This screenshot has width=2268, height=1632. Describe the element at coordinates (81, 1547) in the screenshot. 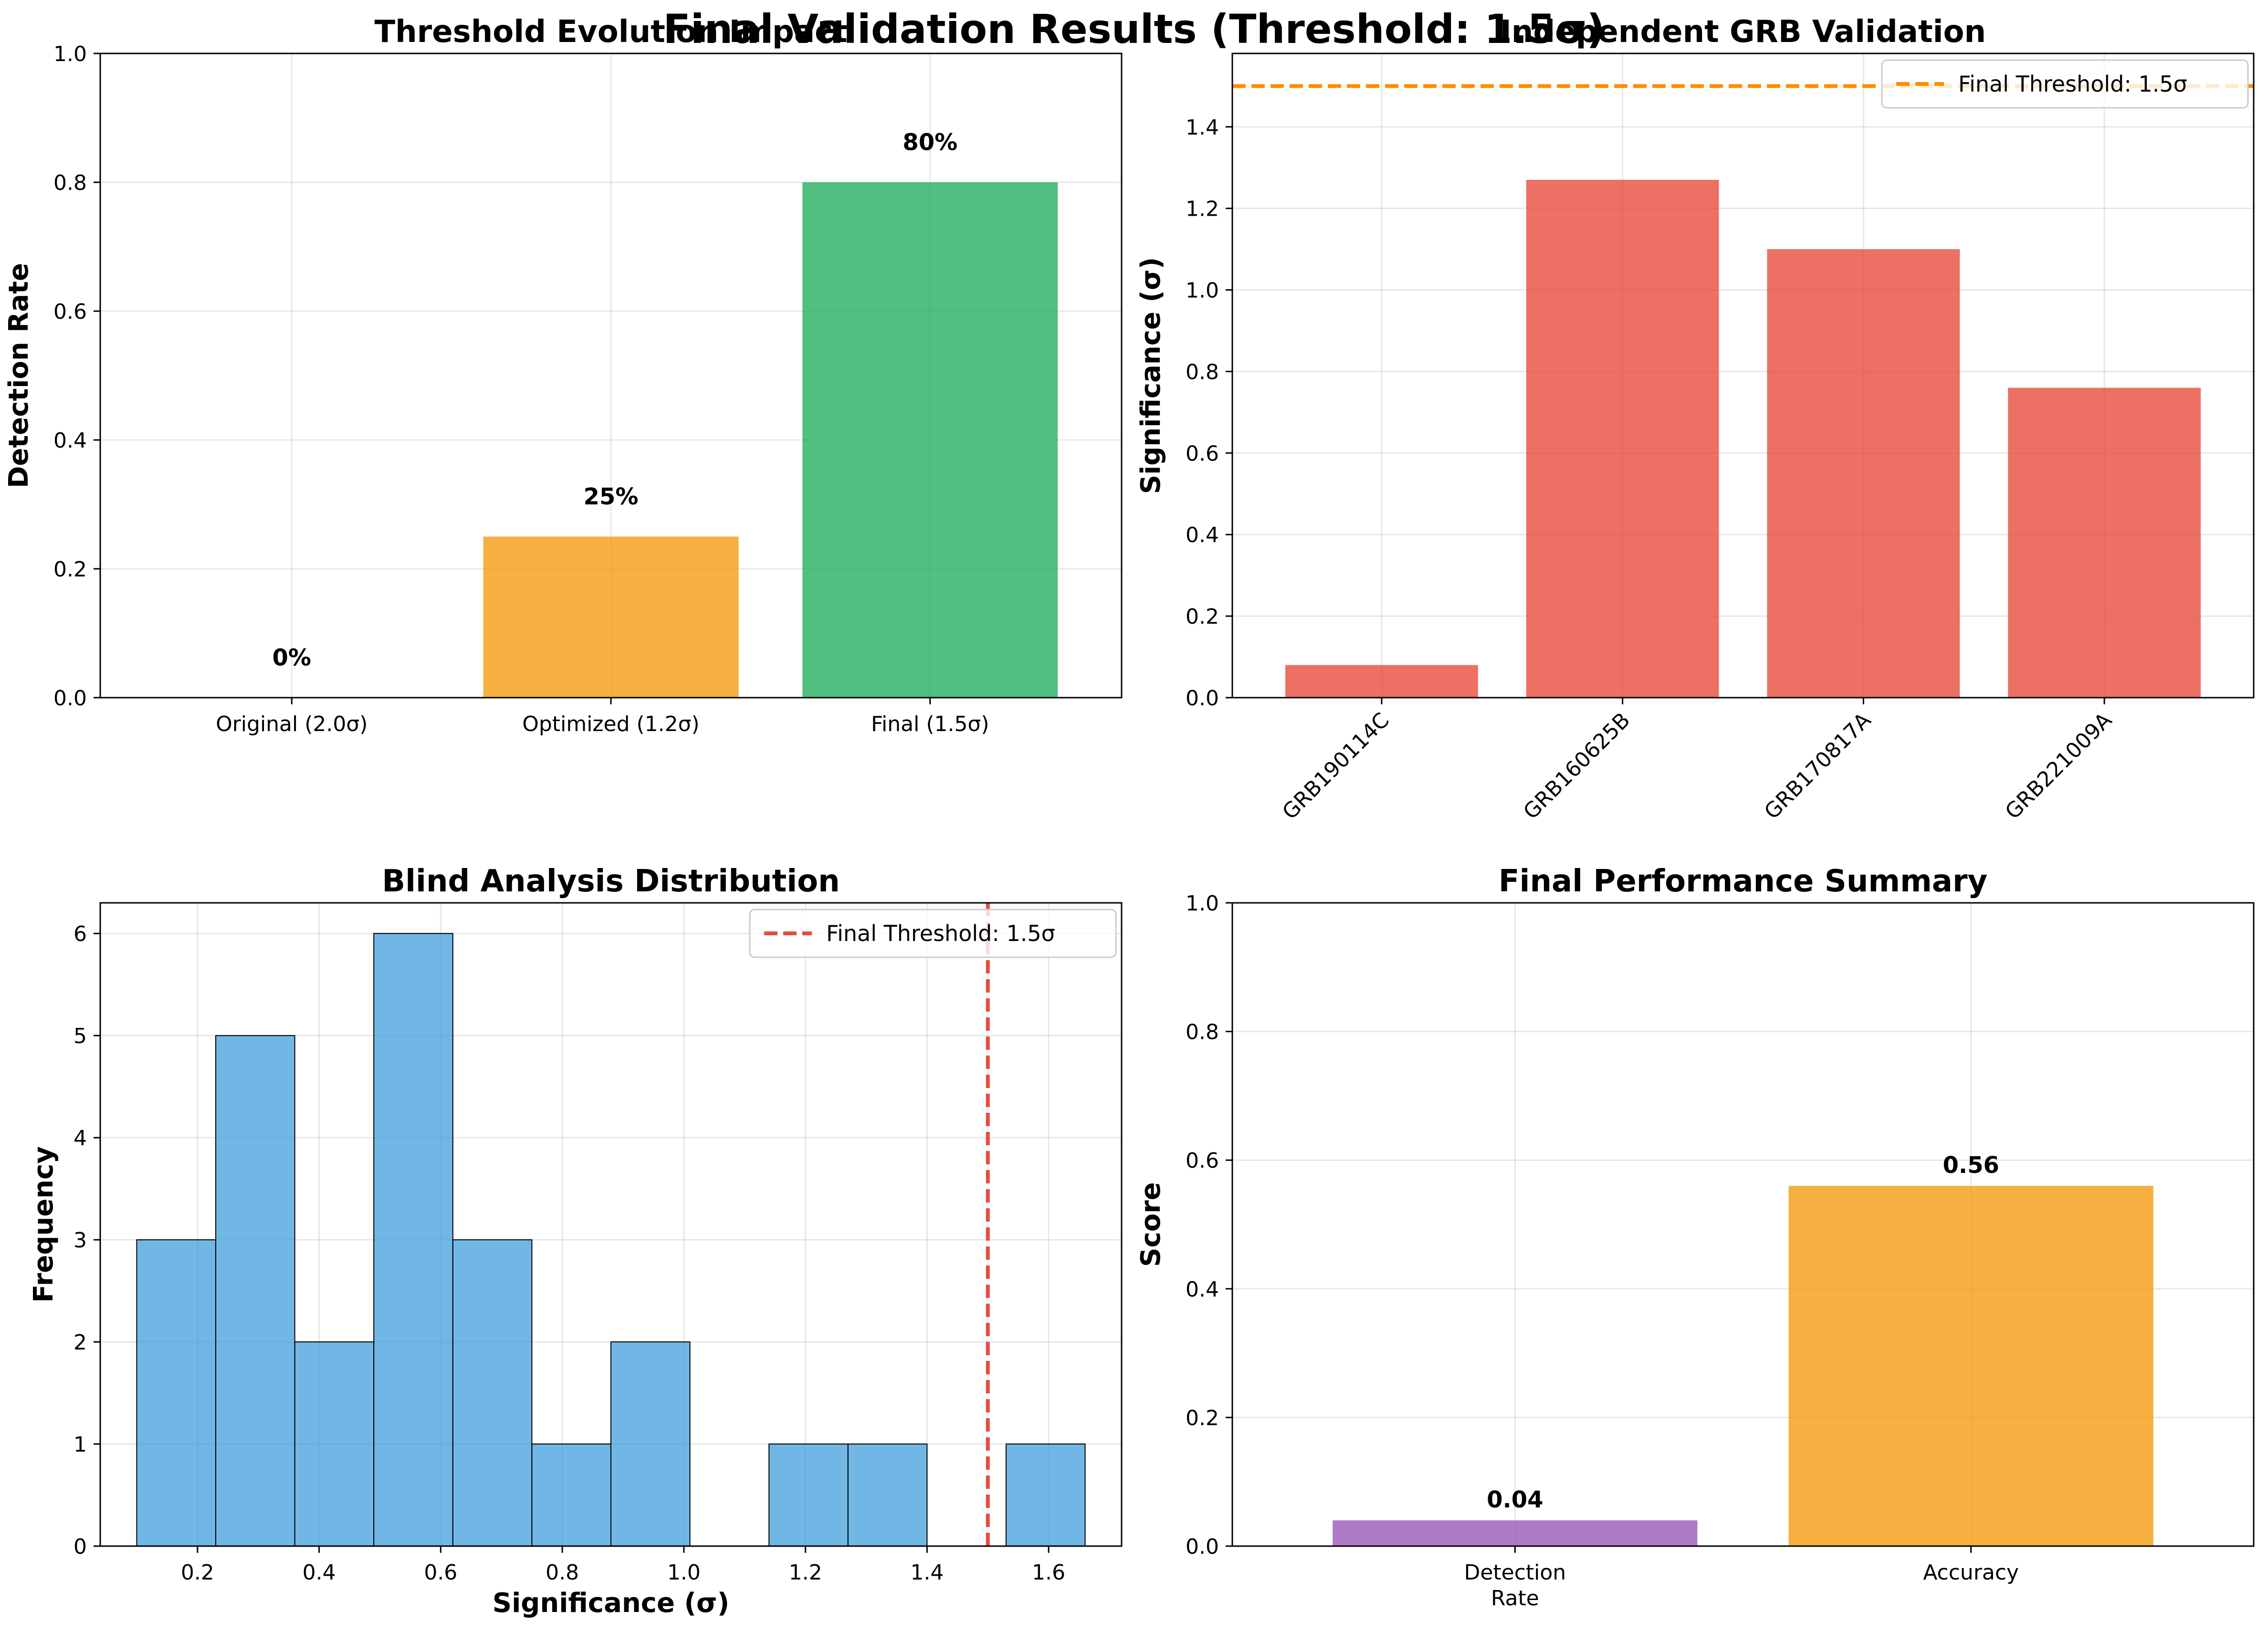

I see `chart3-ytick-label: 0` at that location.